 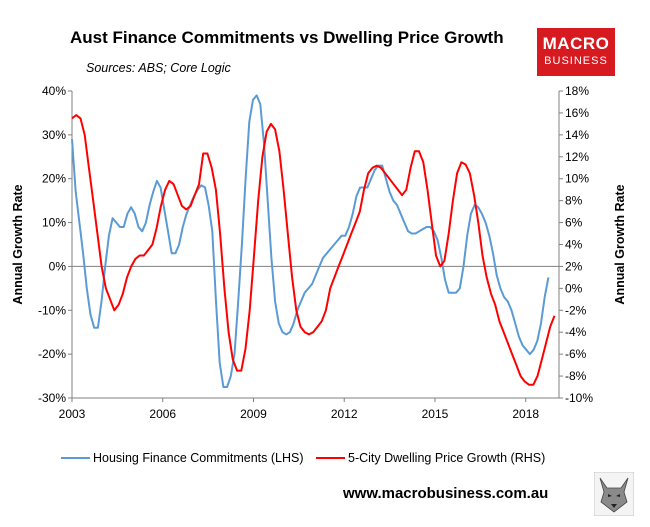 I want to click on left-tick-label: 20%, so click(x=54, y=179).